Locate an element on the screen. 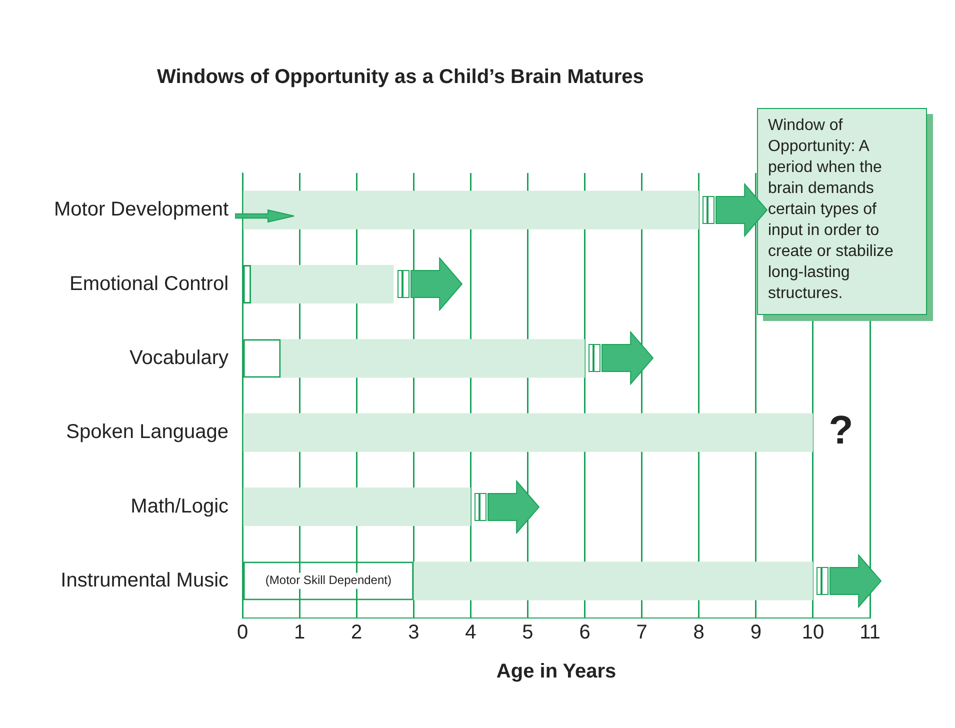 This screenshot has height=728, width=955. x-tick-label: 0 is located at coordinates (242, 633).